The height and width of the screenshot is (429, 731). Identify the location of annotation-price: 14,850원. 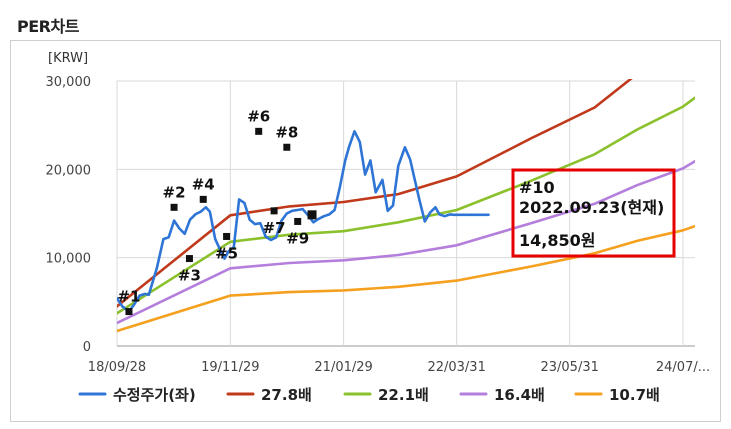
(557, 240).